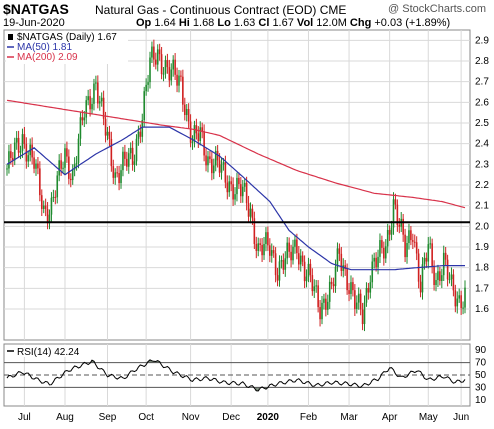  Describe the element at coordinates (243, 417) in the screenshot. I see `rsi-x-axis: Jul Aug Sep Oct Nov Dec 2020 Feb Mar Apr May Jun` at that location.